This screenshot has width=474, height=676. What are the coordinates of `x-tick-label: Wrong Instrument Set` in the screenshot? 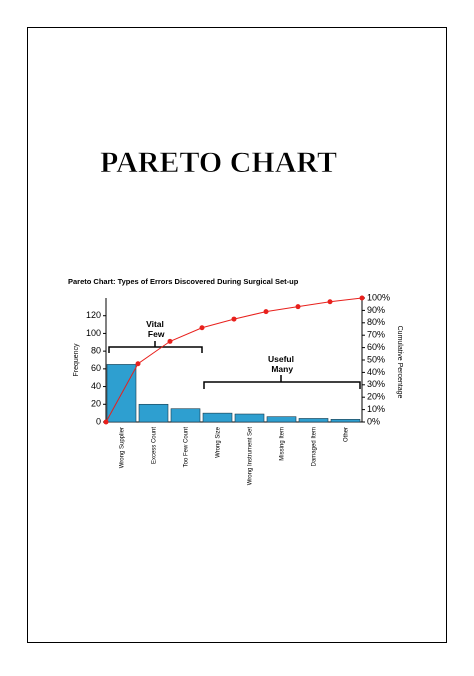 It's located at (251, 456).